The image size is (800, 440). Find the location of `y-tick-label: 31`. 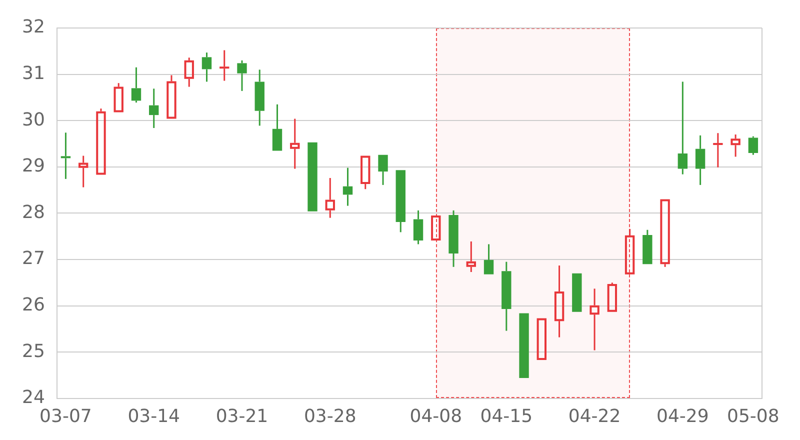

y-tick-label: 31 is located at coordinates (33, 73).